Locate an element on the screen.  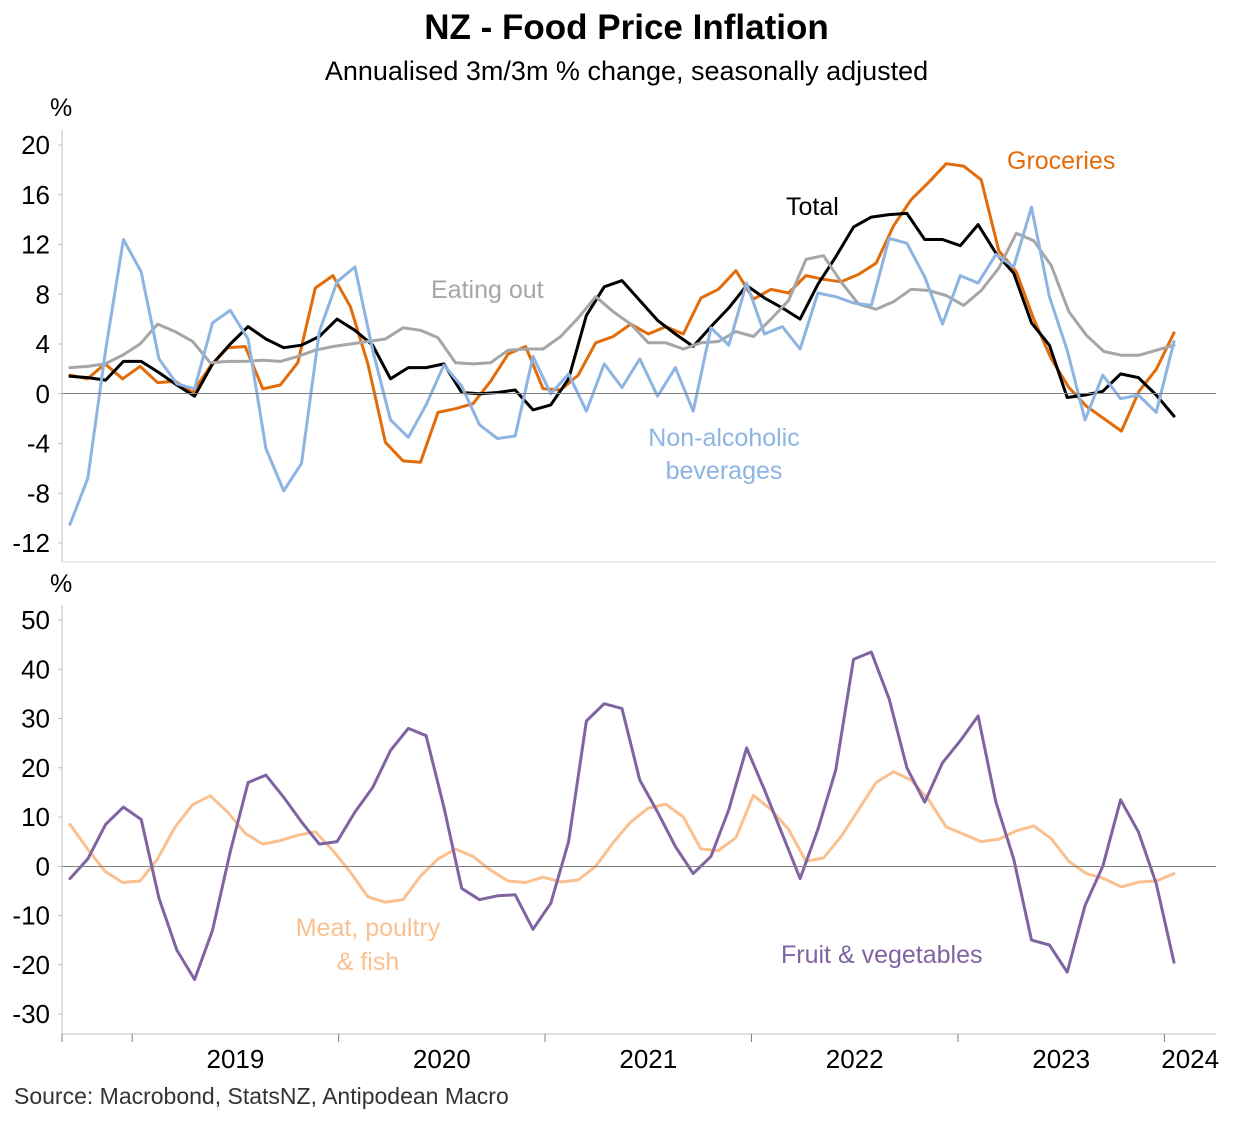
series-line-eating-out is located at coordinates (622, 300).